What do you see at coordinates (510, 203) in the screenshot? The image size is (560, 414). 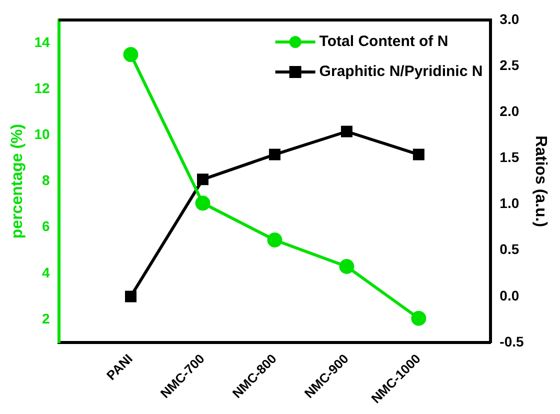 I see `y2-tick-label: 1.0` at bounding box center [510, 203].